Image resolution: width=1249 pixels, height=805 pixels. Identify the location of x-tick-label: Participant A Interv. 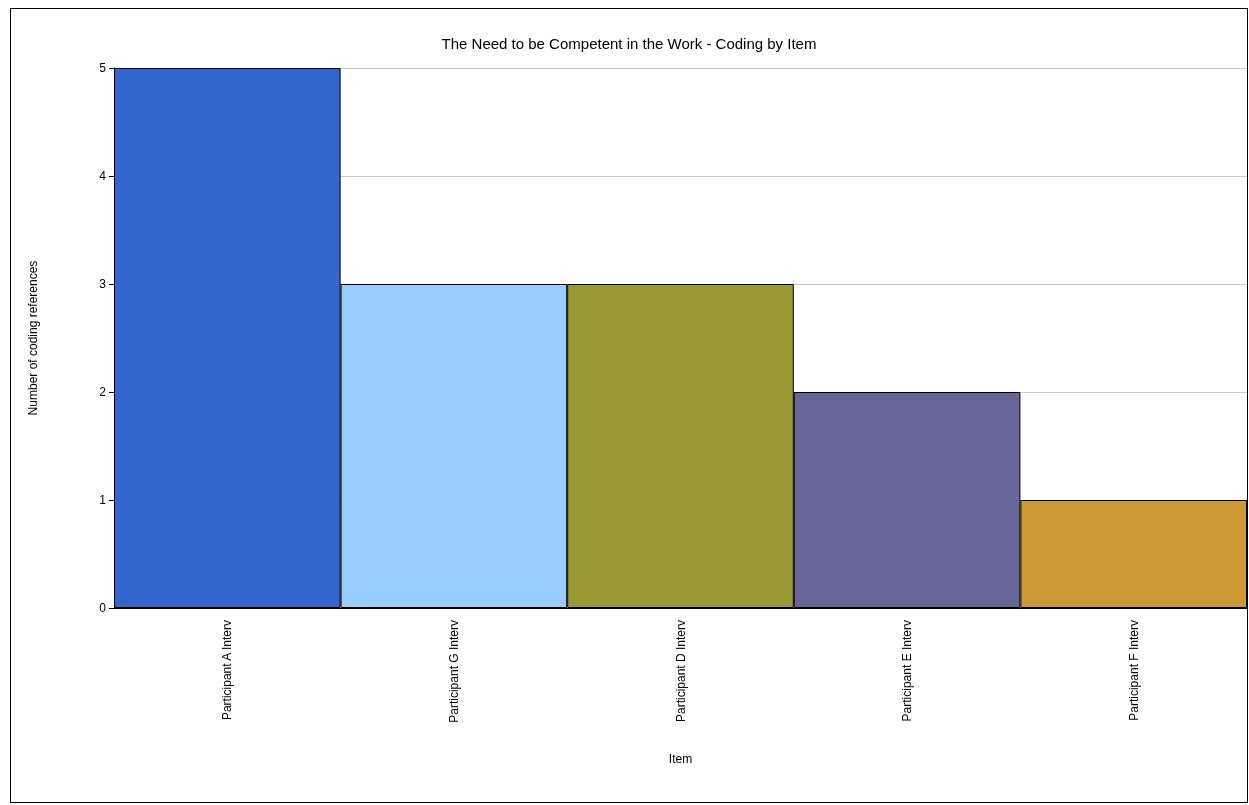
(227, 670).